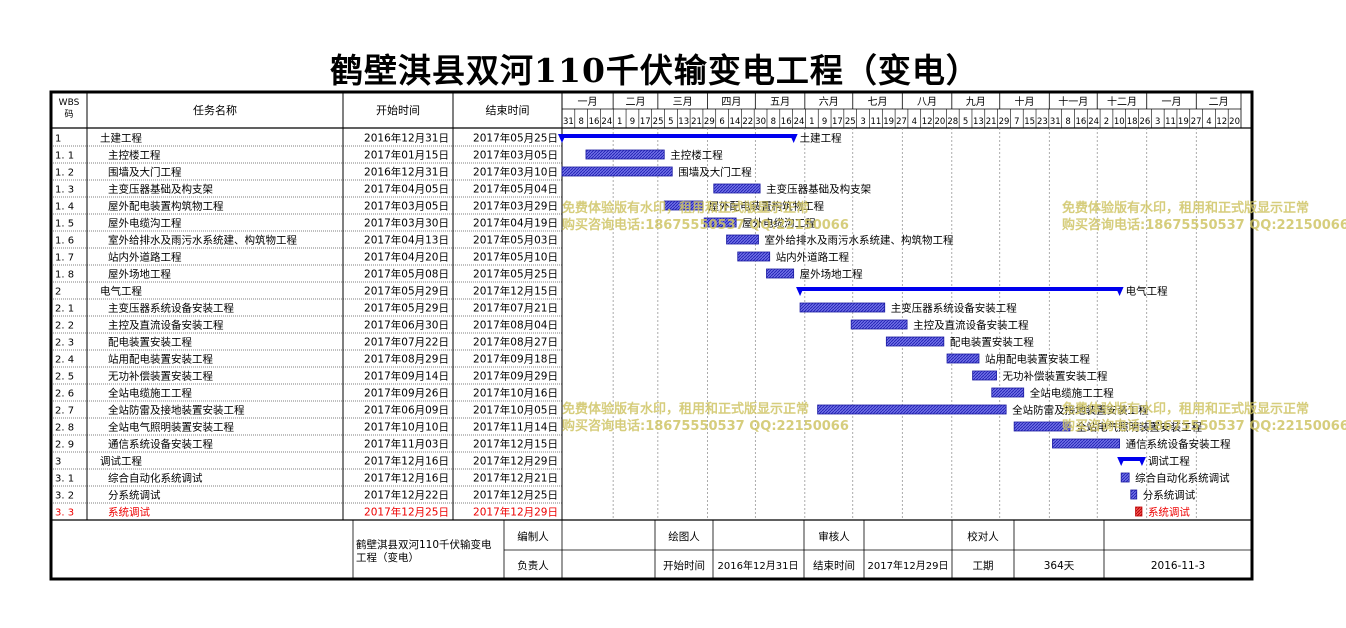 The height and width of the screenshot is (628, 1346). What do you see at coordinates (1055, 122) in the screenshot?
I see `week-label: 31` at bounding box center [1055, 122].